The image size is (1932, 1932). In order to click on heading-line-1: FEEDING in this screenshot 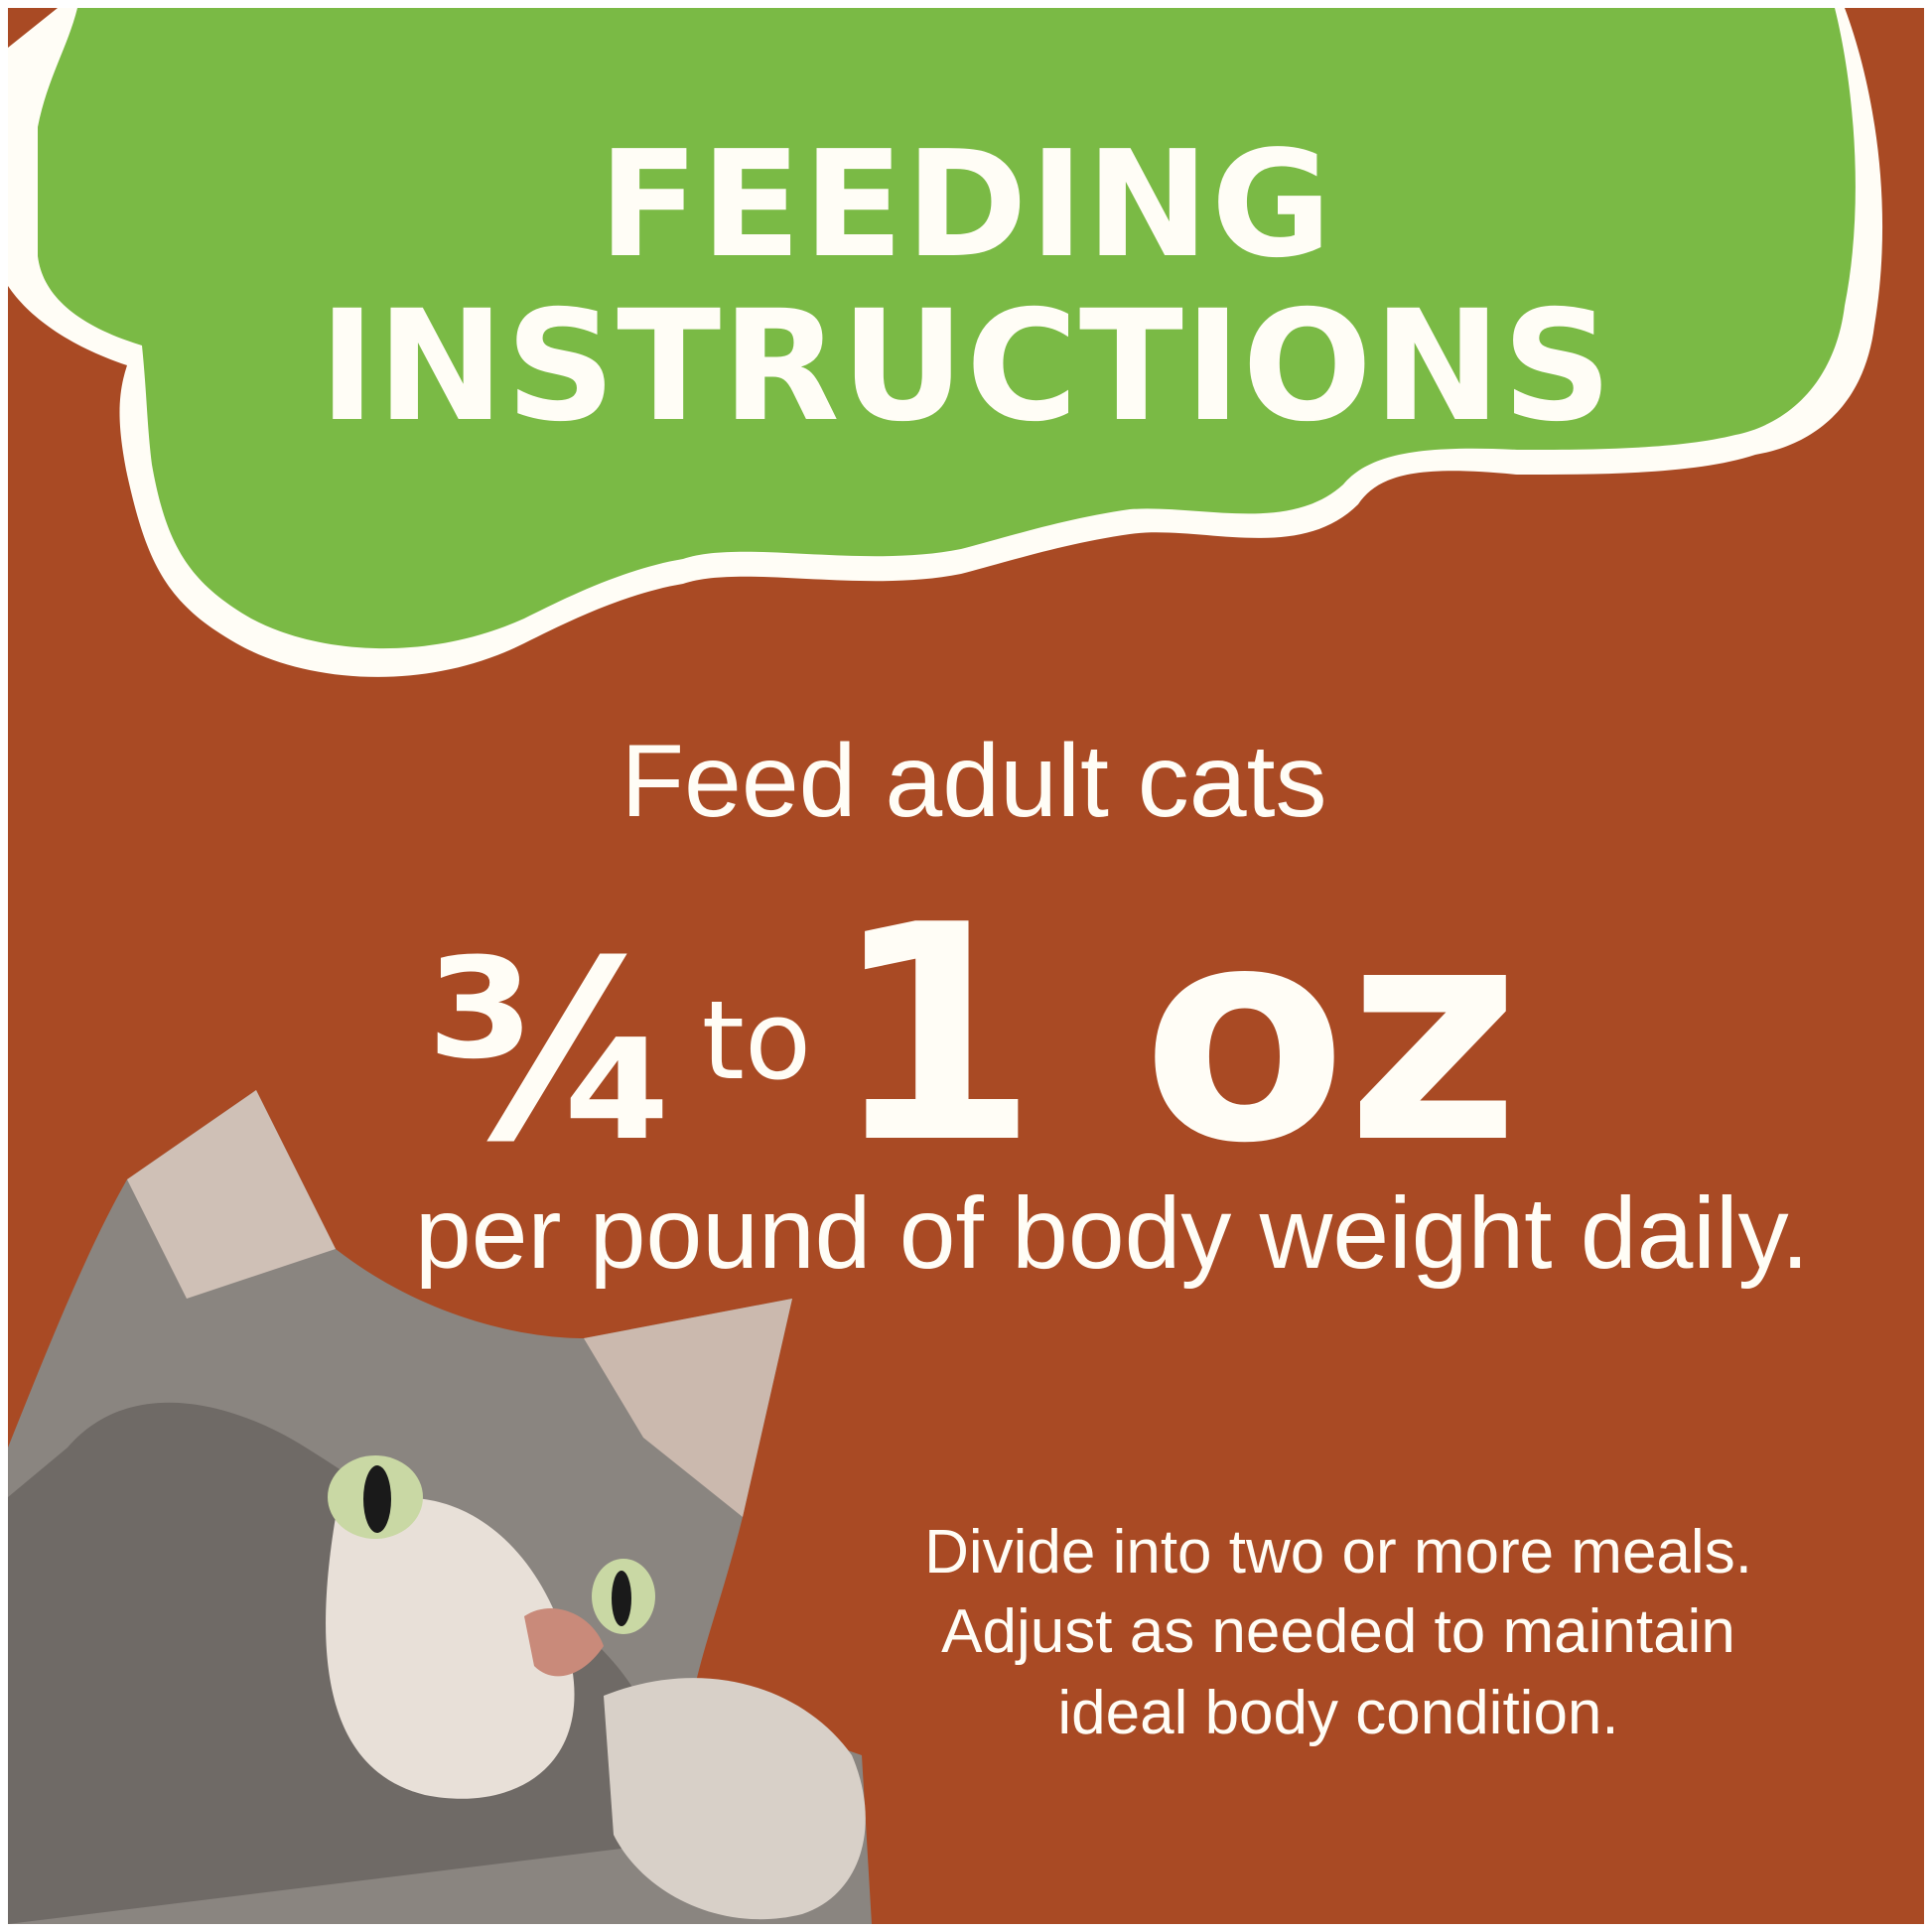, I will do `click(966, 205)`.